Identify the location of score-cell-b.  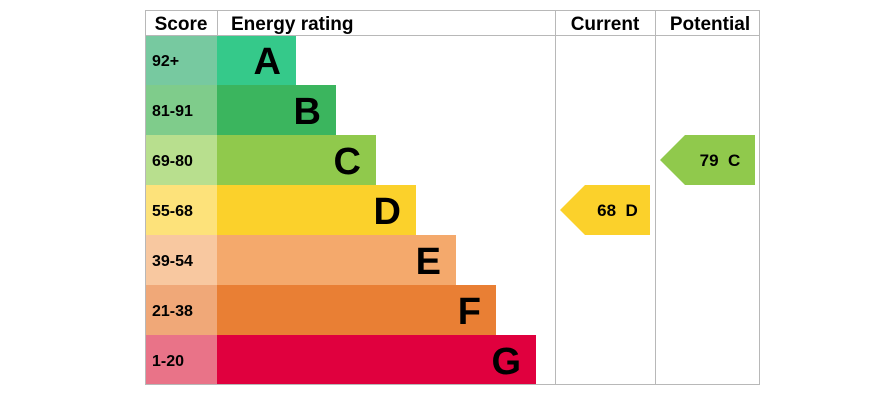
(181, 110).